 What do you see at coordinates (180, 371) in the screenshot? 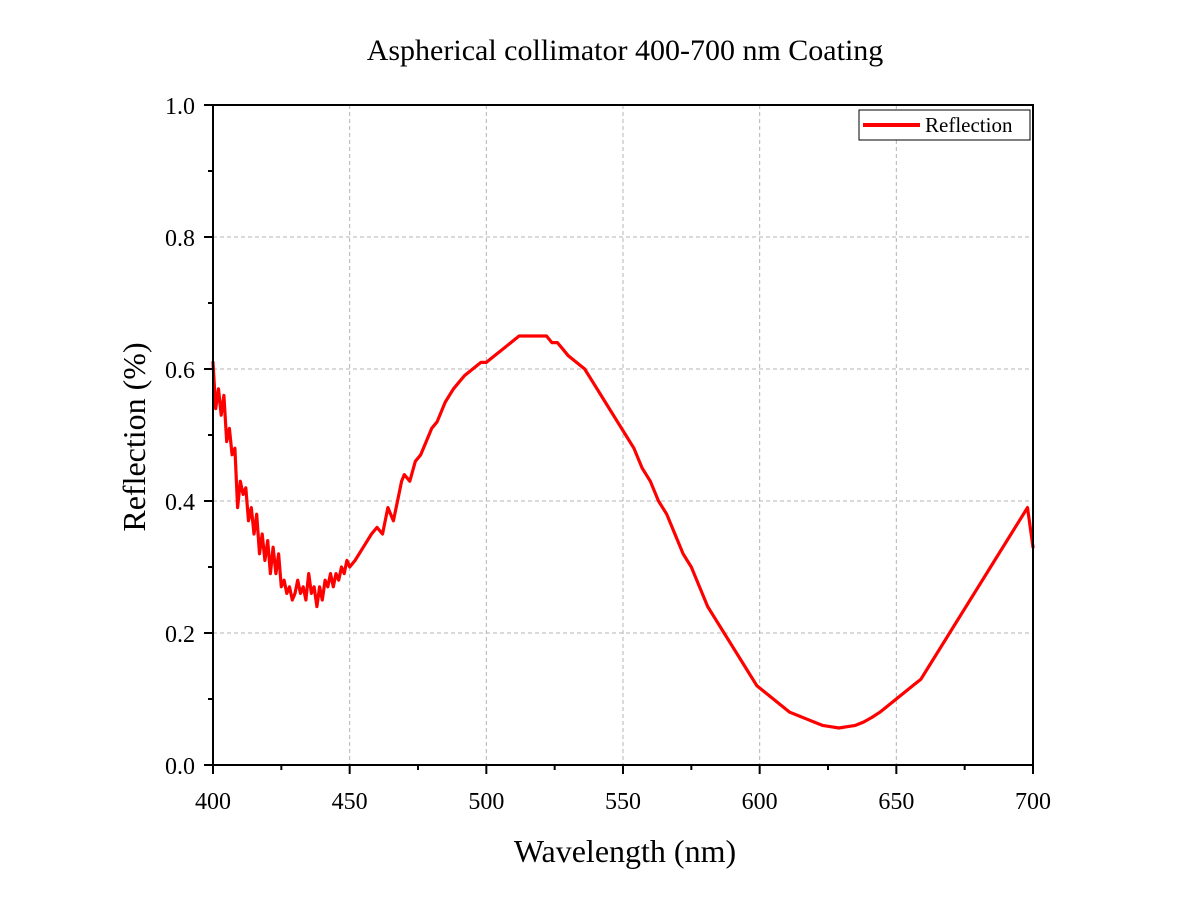
I see `y-tick-label: 0.6` at bounding box center [180, 371].